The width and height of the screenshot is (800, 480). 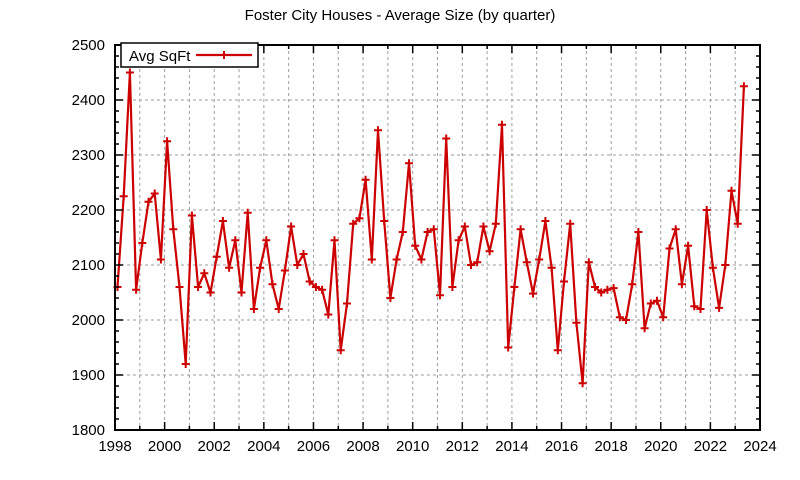 I want to click on x-tick-label: 2006, so click(x=313, y=446).